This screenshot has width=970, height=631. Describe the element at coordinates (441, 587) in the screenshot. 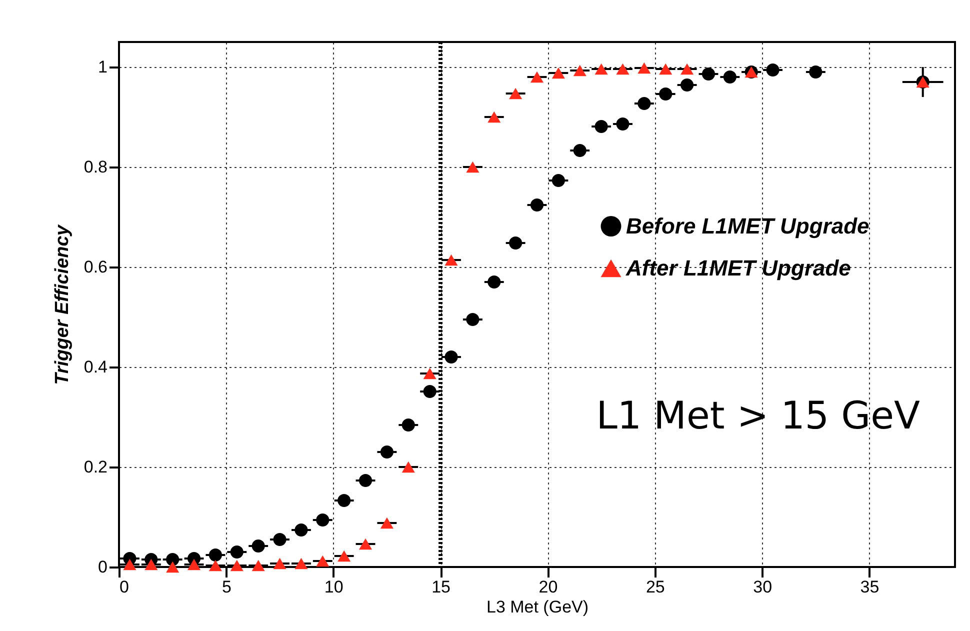

I see `x-tick-label: 15` at that location.